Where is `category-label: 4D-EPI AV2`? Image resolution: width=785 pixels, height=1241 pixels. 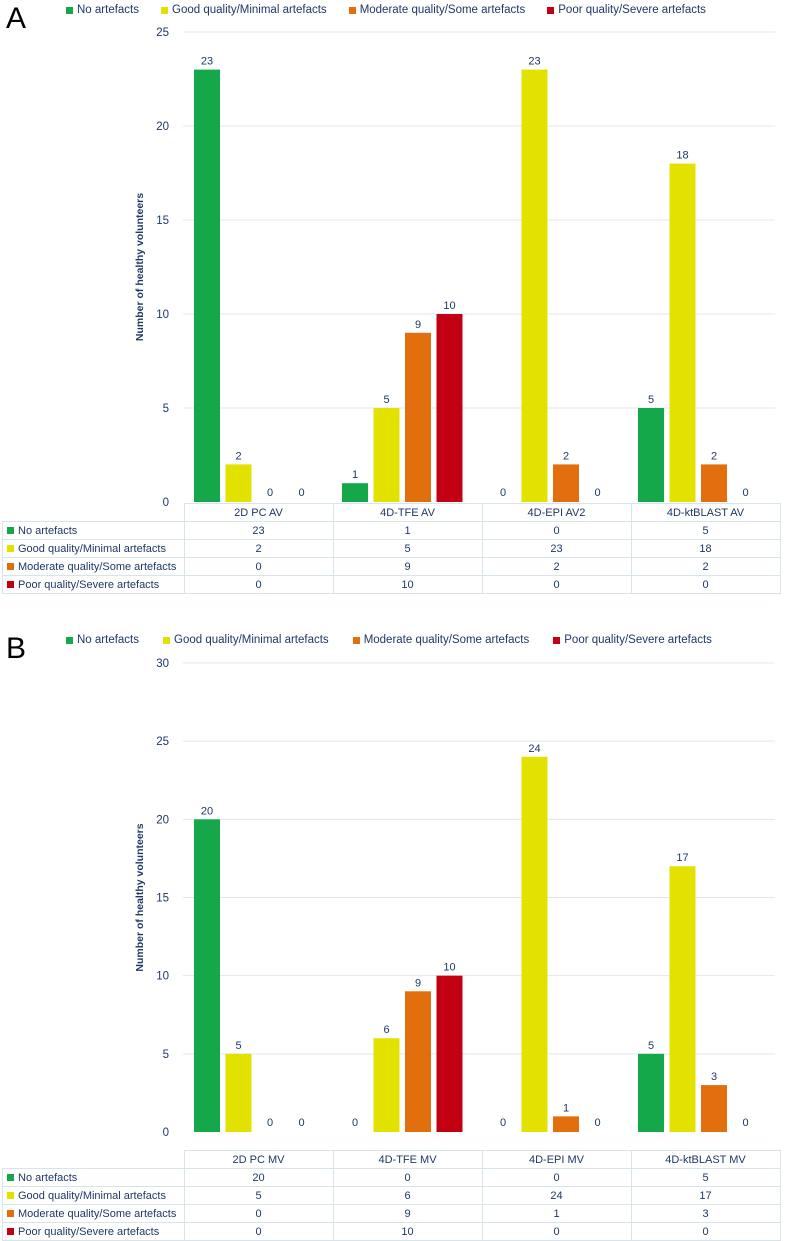 category-label: 4D-EPI AV2 is located at coordinates (556, 512).